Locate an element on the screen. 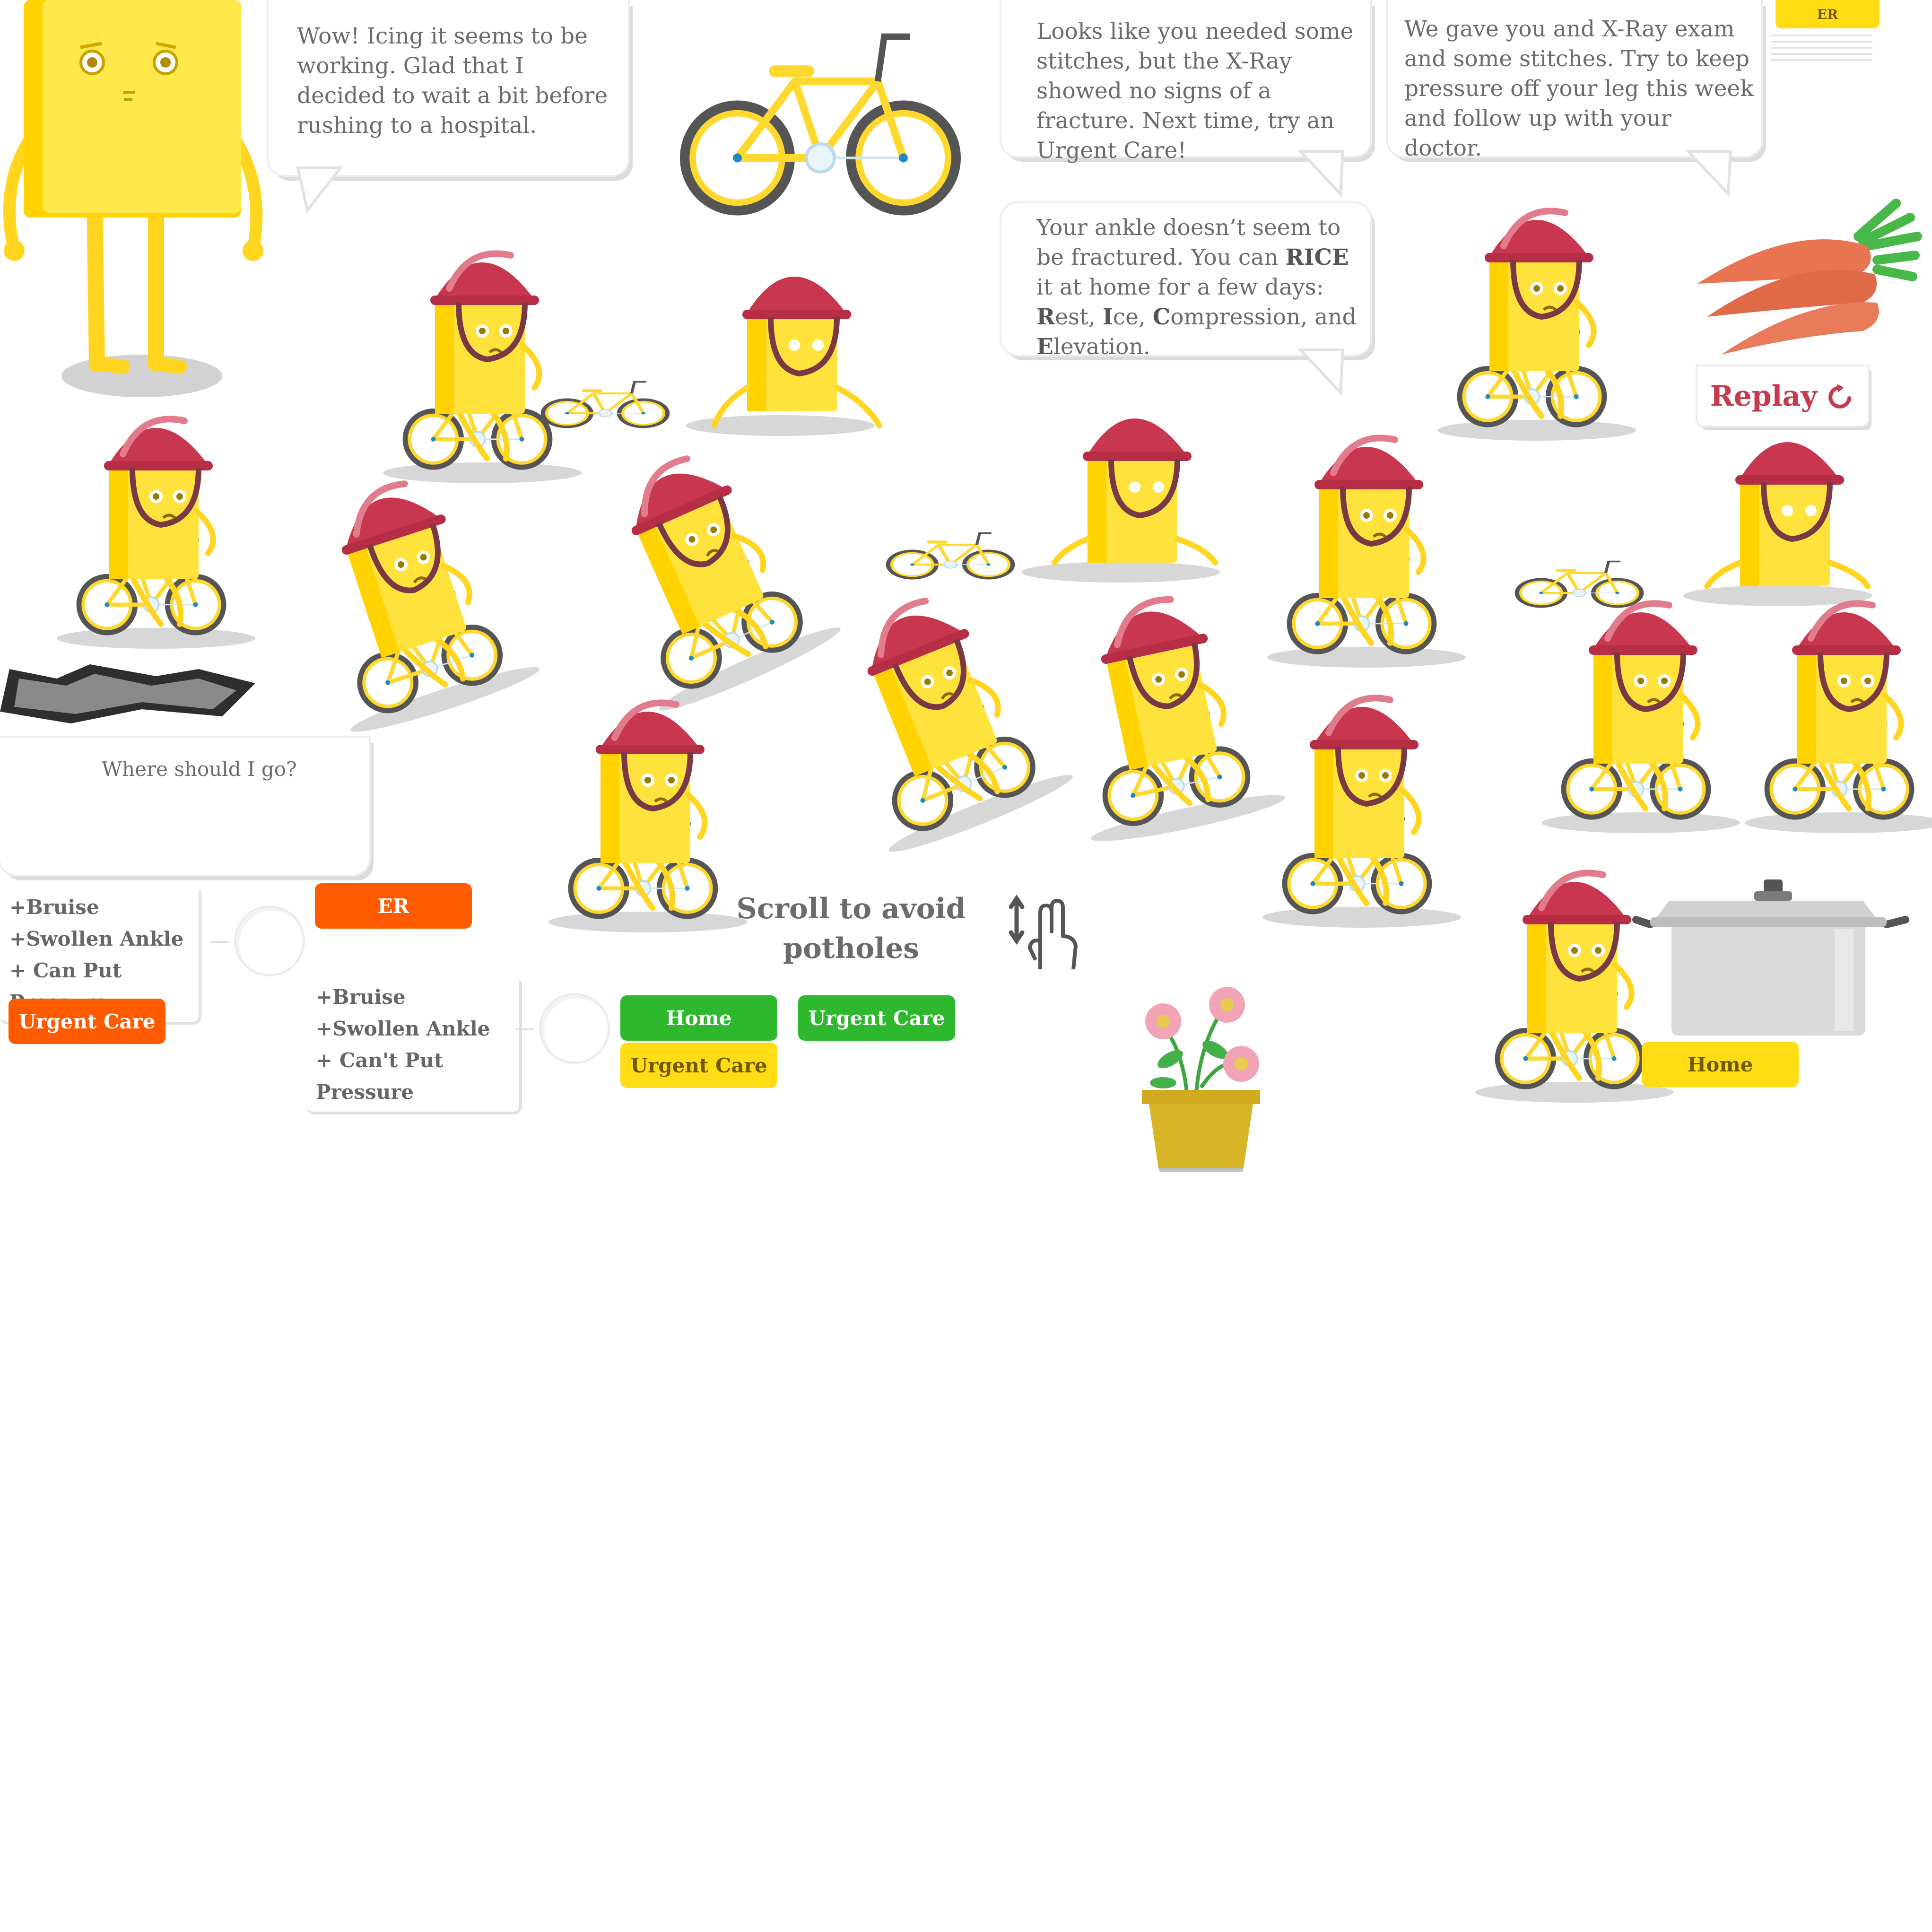  home-button: Home is located at coordinates (698, 1018).